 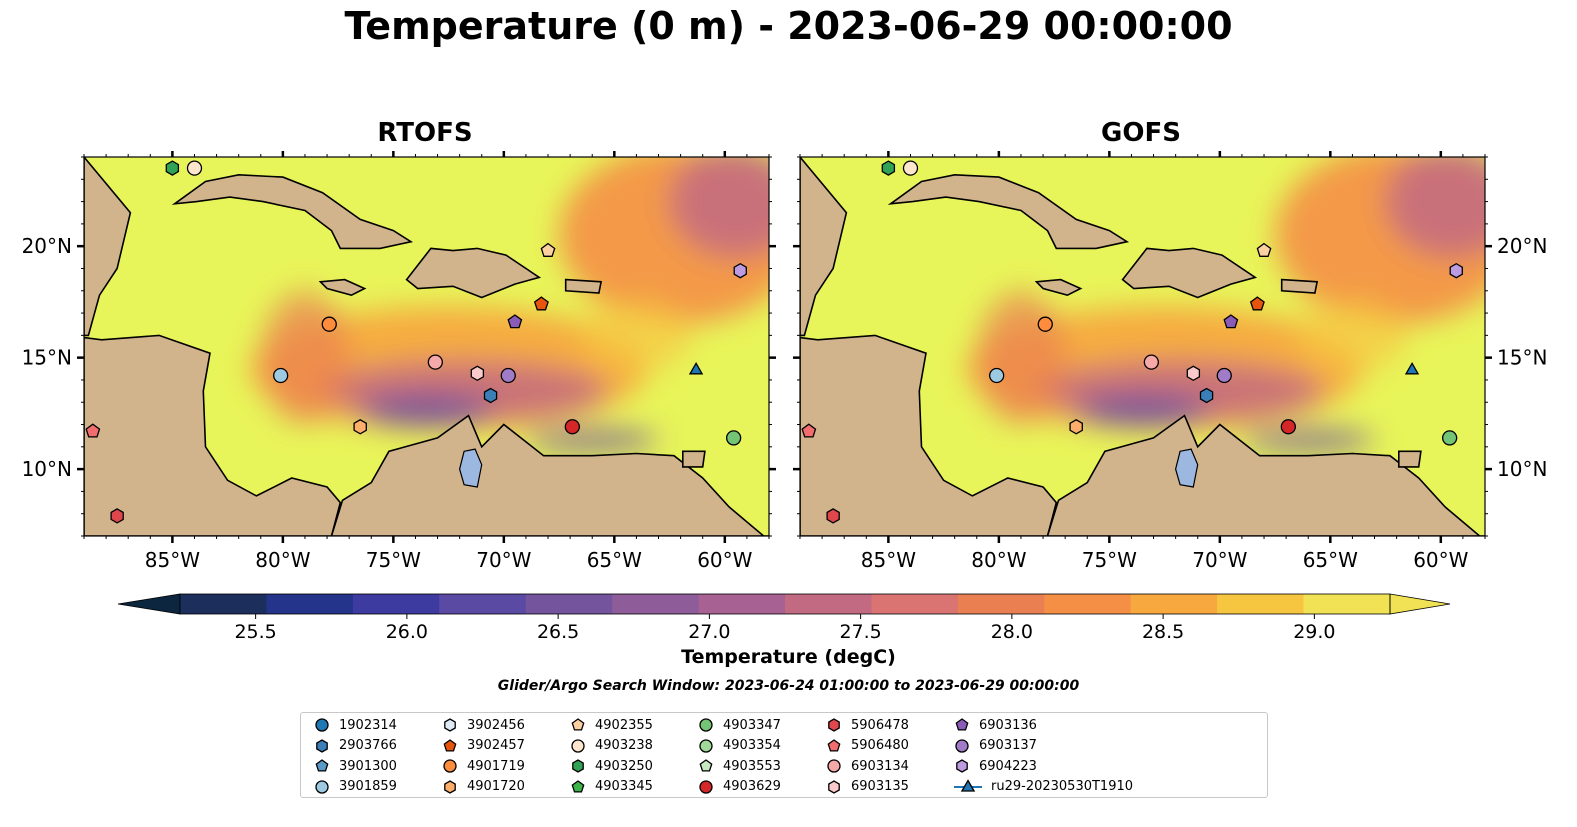 I want to click on legend-triangle-icon, so click(x=968, y=785).